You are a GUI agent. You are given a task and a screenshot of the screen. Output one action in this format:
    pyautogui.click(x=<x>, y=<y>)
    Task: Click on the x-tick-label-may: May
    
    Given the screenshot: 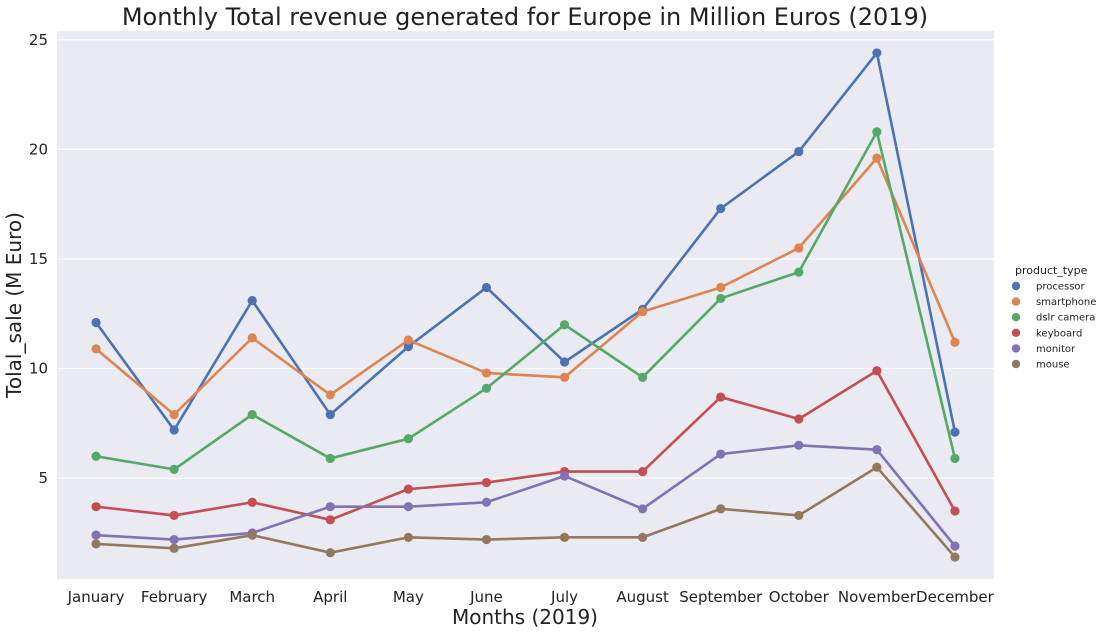 What is the action you would take?
    pyautogui.click(x=408, y=597)
    